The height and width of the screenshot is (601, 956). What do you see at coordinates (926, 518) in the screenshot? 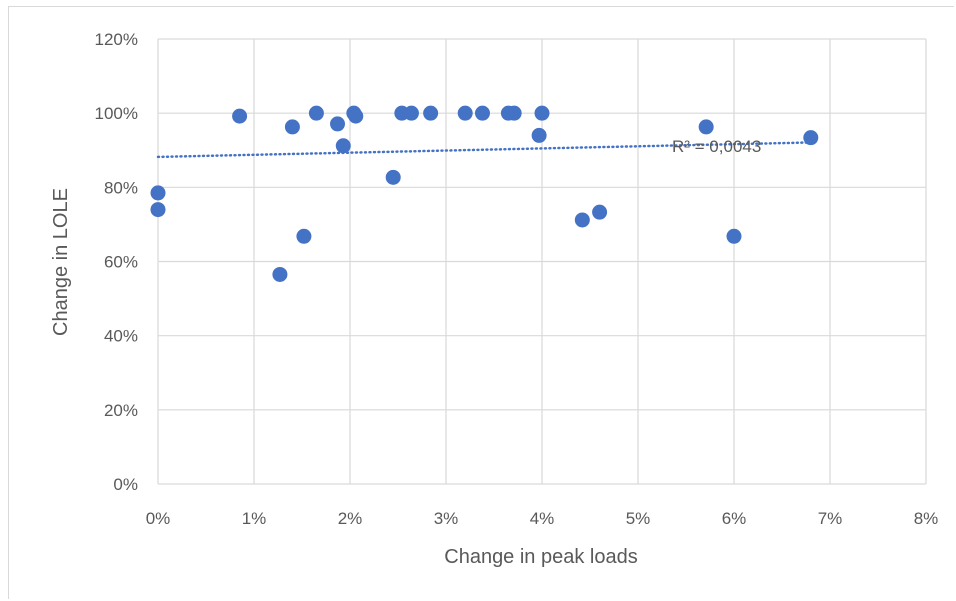
I see `x-tick-label: 8%` at bounding box center [926, 518].